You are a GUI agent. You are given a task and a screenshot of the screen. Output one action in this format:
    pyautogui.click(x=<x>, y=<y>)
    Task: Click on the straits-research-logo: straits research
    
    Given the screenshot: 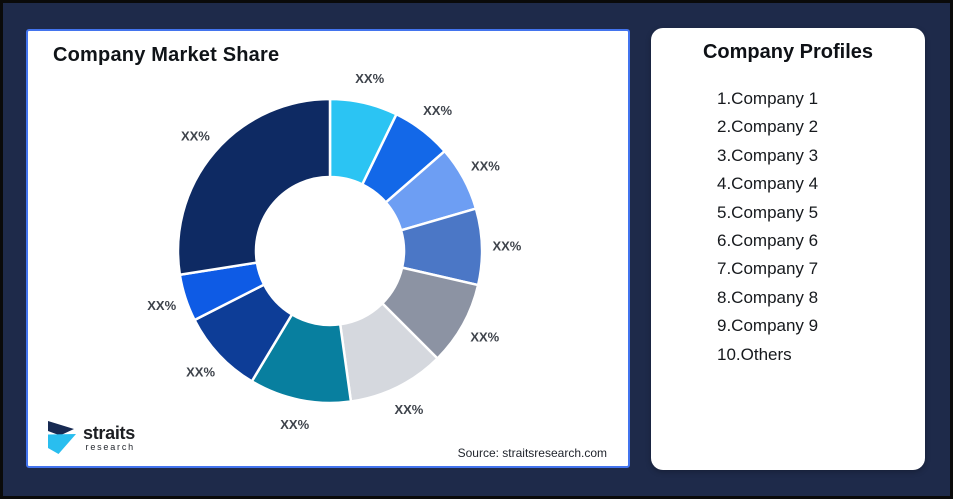 What is the action you would take?
    pyautogui.click(x=91, y=438)
    